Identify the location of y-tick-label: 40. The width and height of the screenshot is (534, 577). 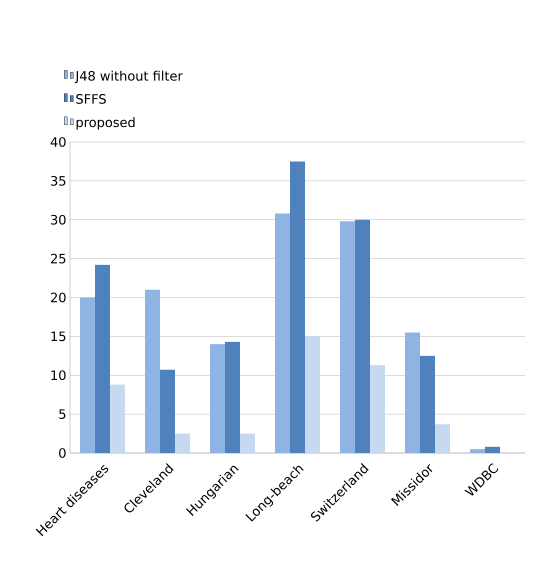
(58, 142).